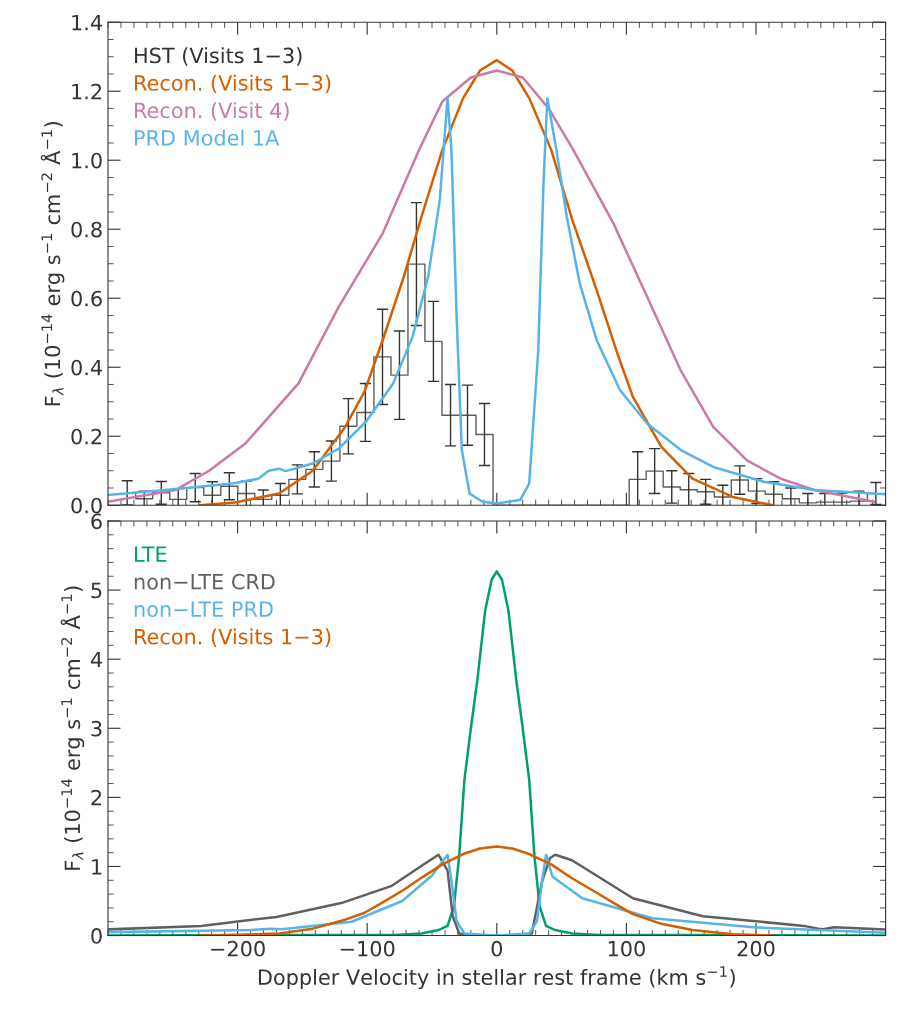  I want to click on y-tick-label: 5, so click(96, 590).